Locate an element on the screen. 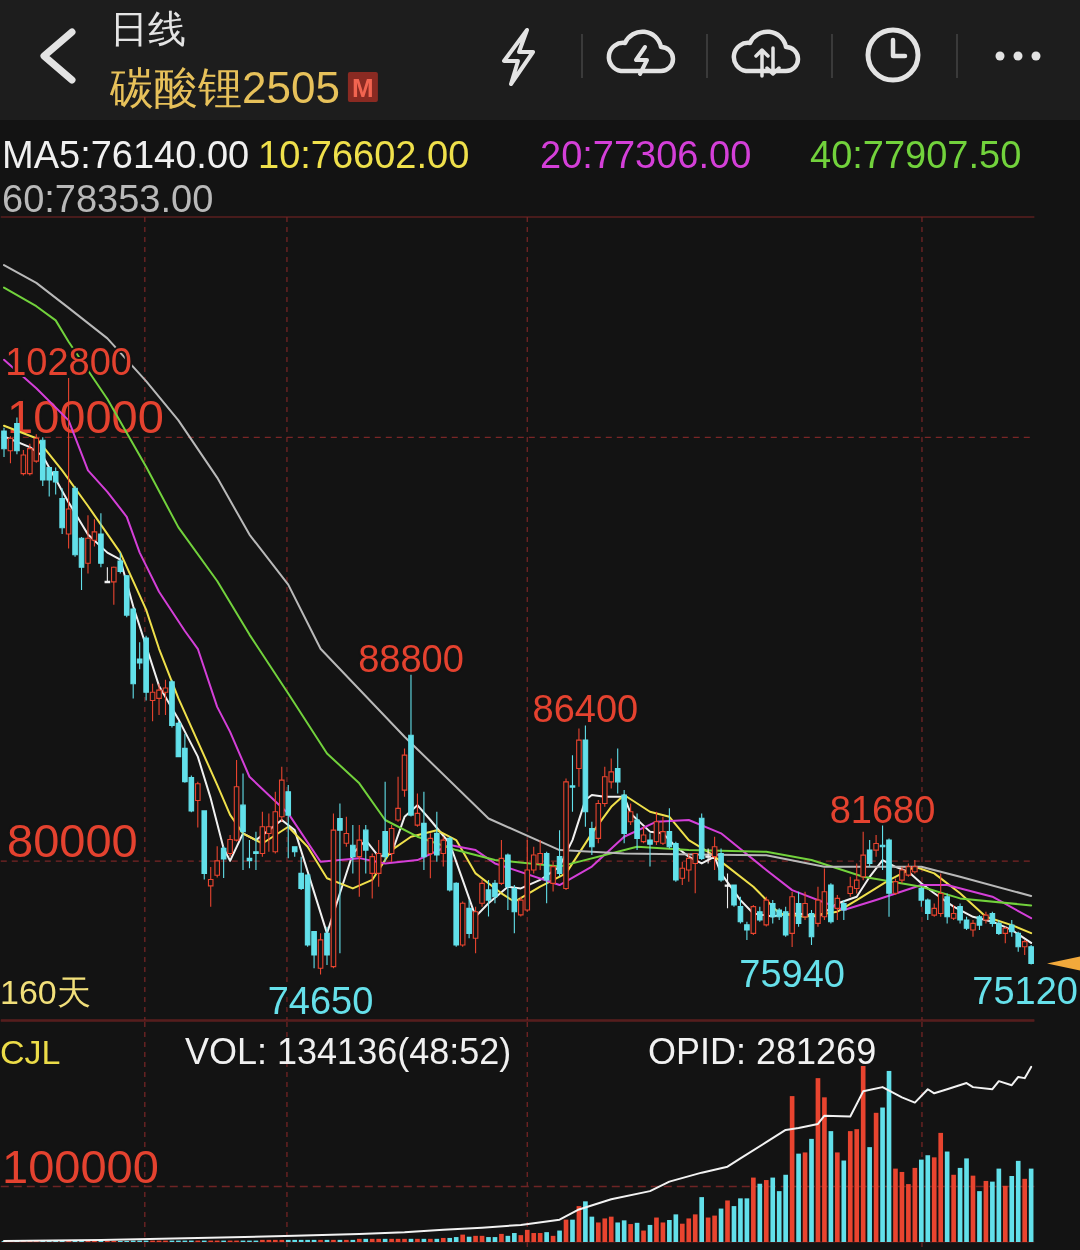  annotation: 160天 is located at coordinates (45, 992).